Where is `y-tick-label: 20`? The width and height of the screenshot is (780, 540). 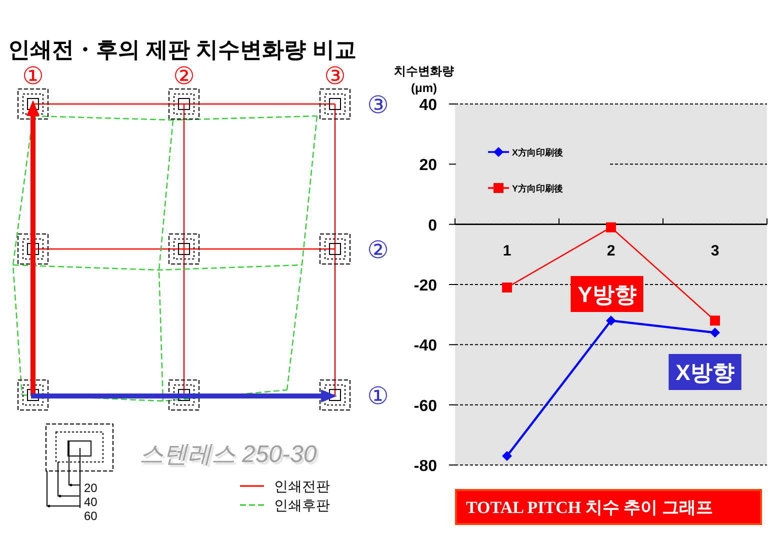
y-tick-label: 20 is located at coordinates (428, 165).